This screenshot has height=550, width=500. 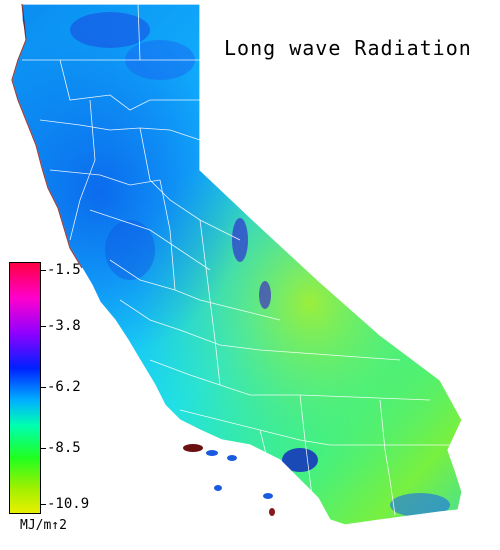 I want to click on legend-label: -6.2, so click(x=64, y=387).